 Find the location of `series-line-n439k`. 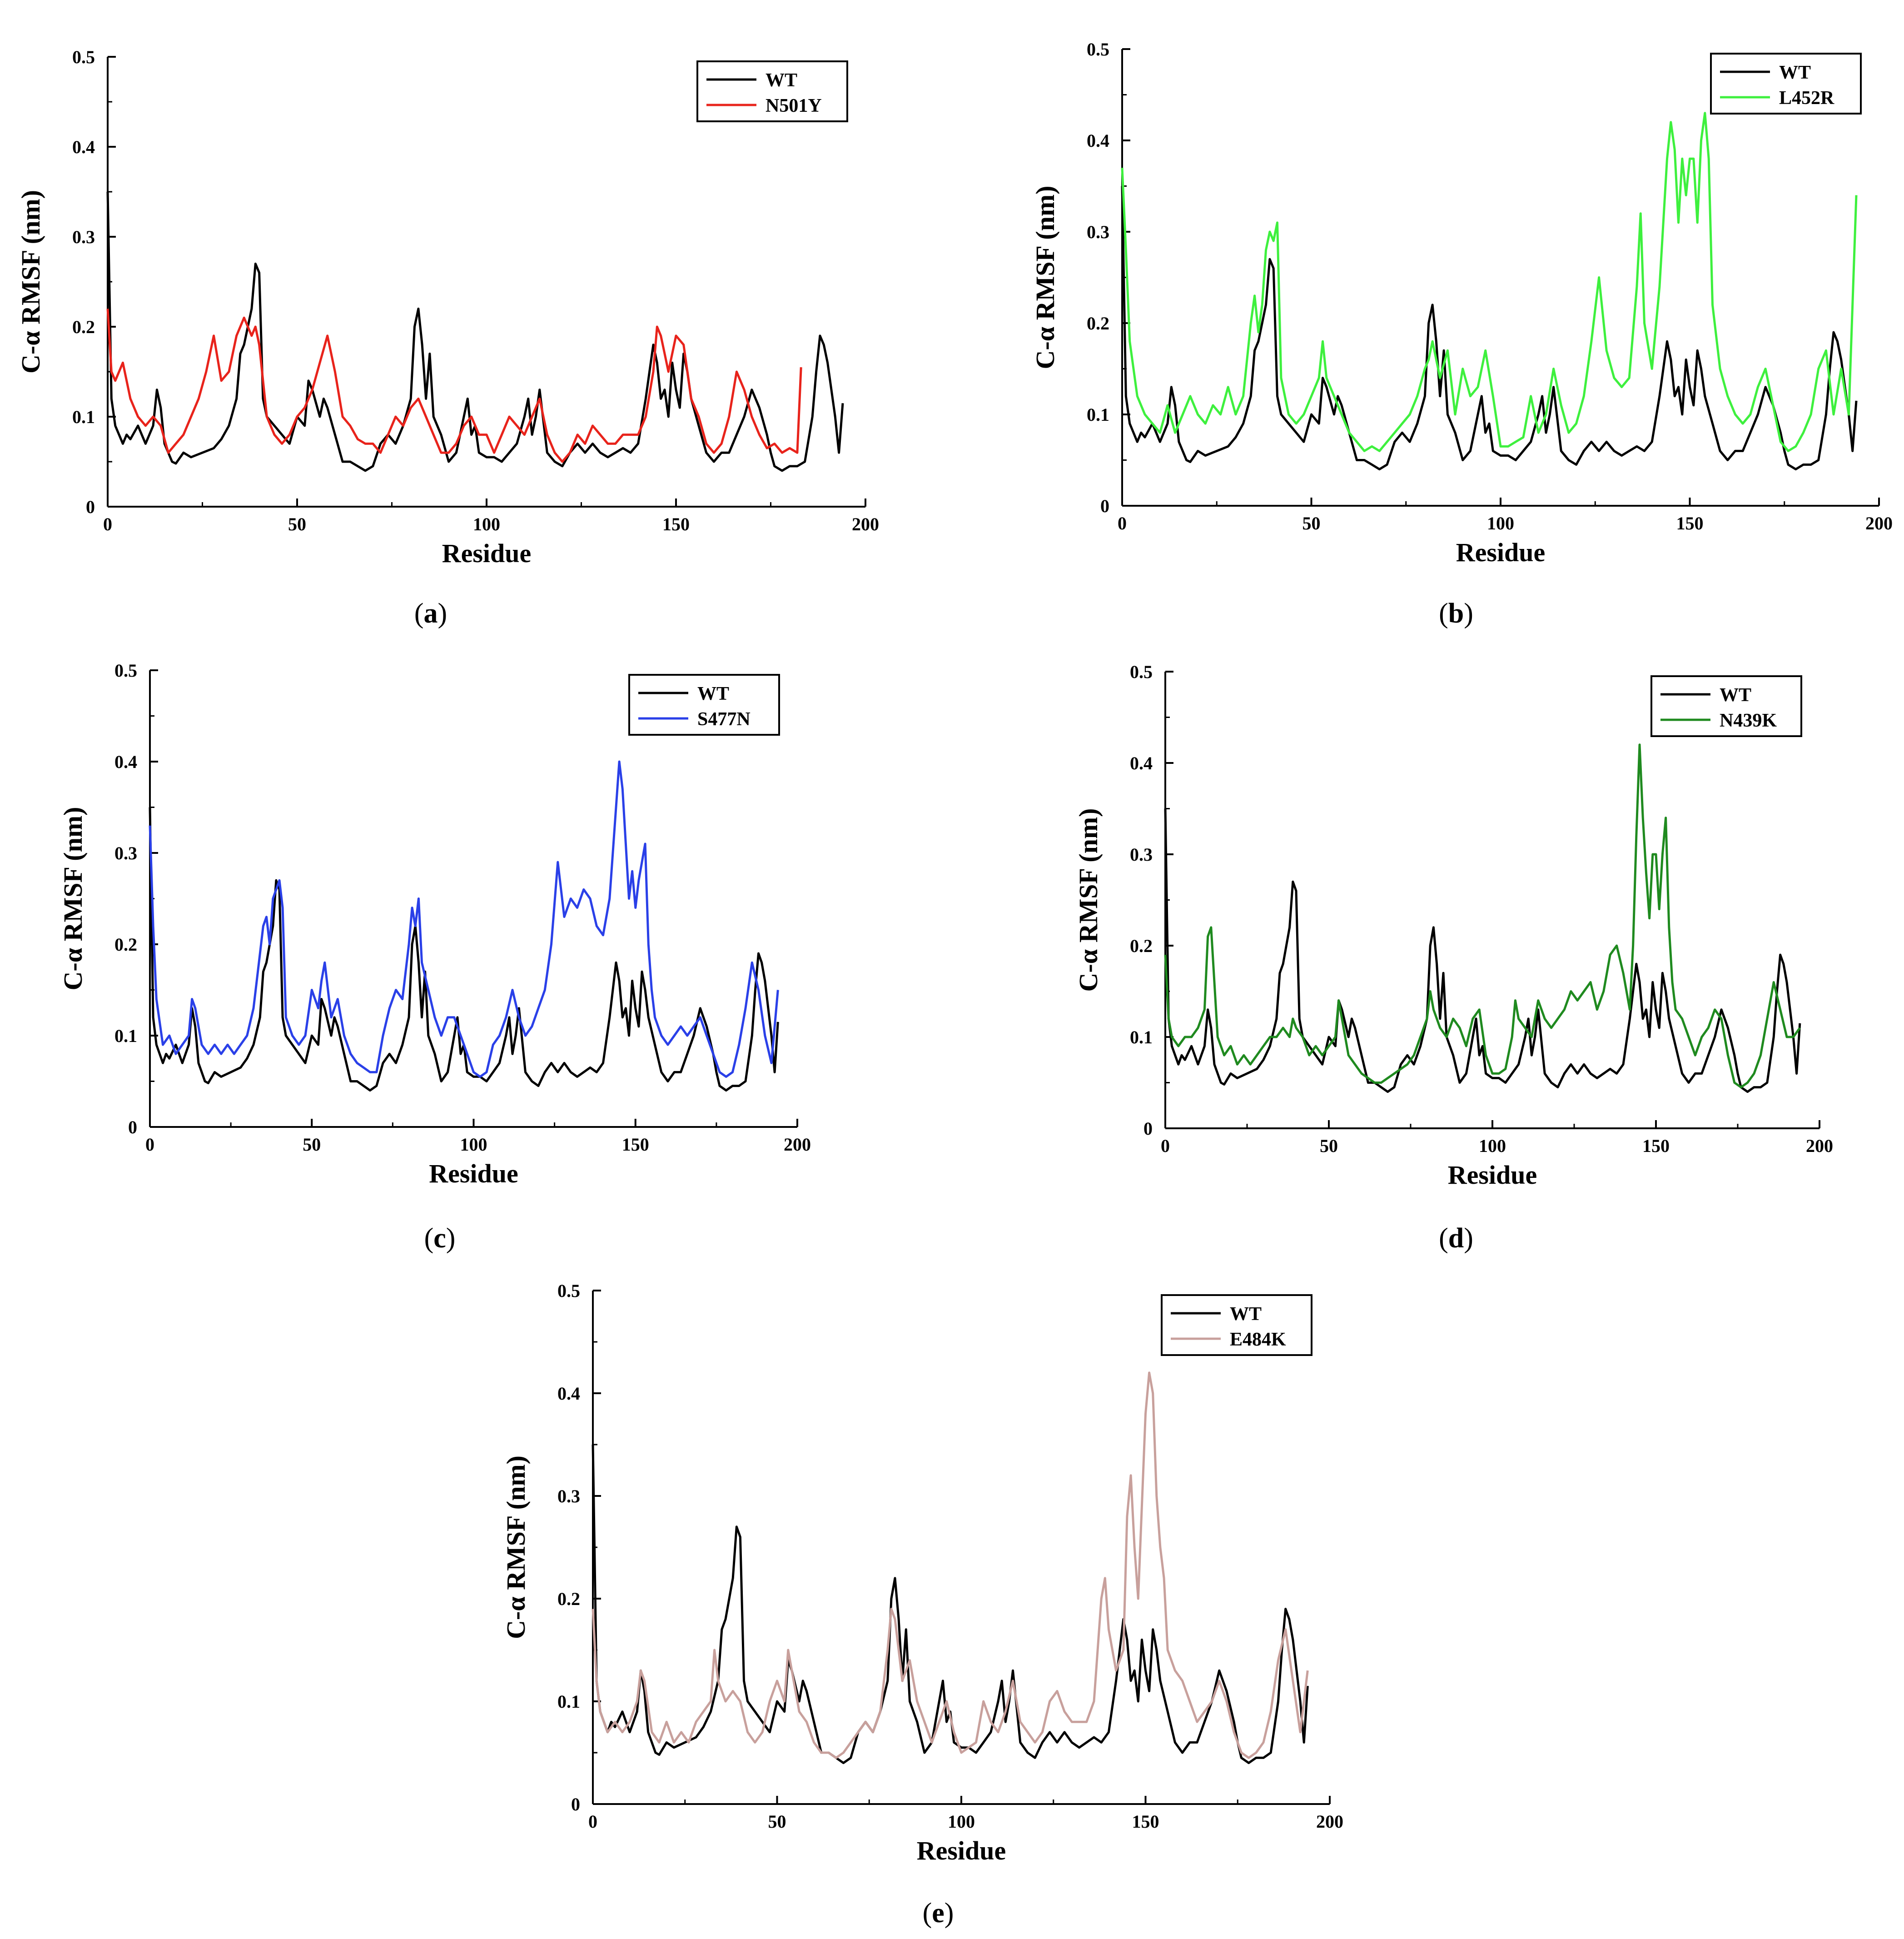

series-line-n439k is located at coordinates (1483, 916).